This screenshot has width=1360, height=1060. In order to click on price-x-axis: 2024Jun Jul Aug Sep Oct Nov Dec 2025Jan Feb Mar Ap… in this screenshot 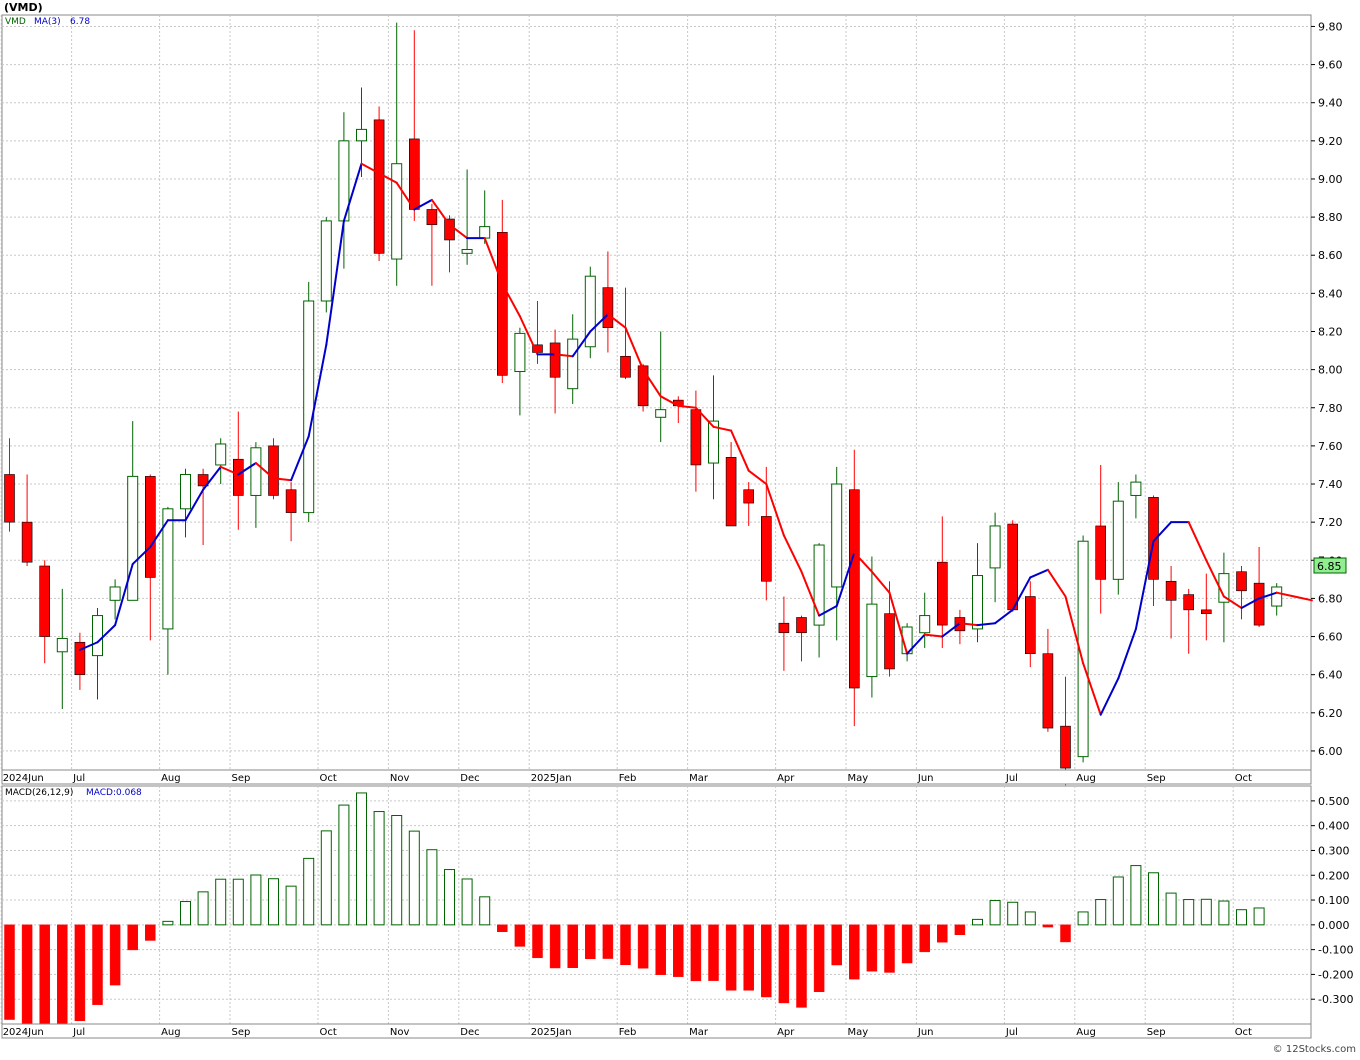, I will do `click(627, 778)`.